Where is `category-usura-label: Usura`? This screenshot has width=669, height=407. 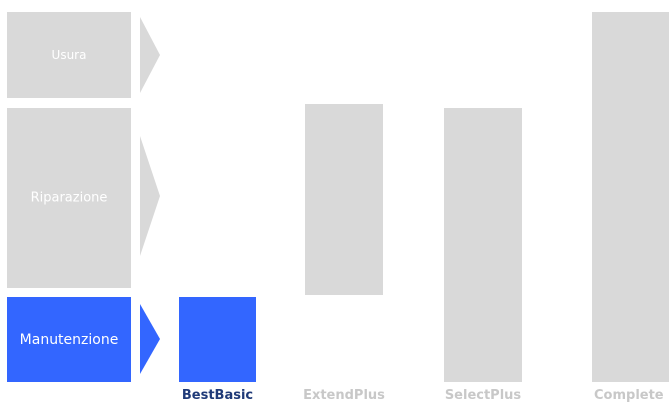
category-usura-label: Usura is located at coordinates (69, 55).